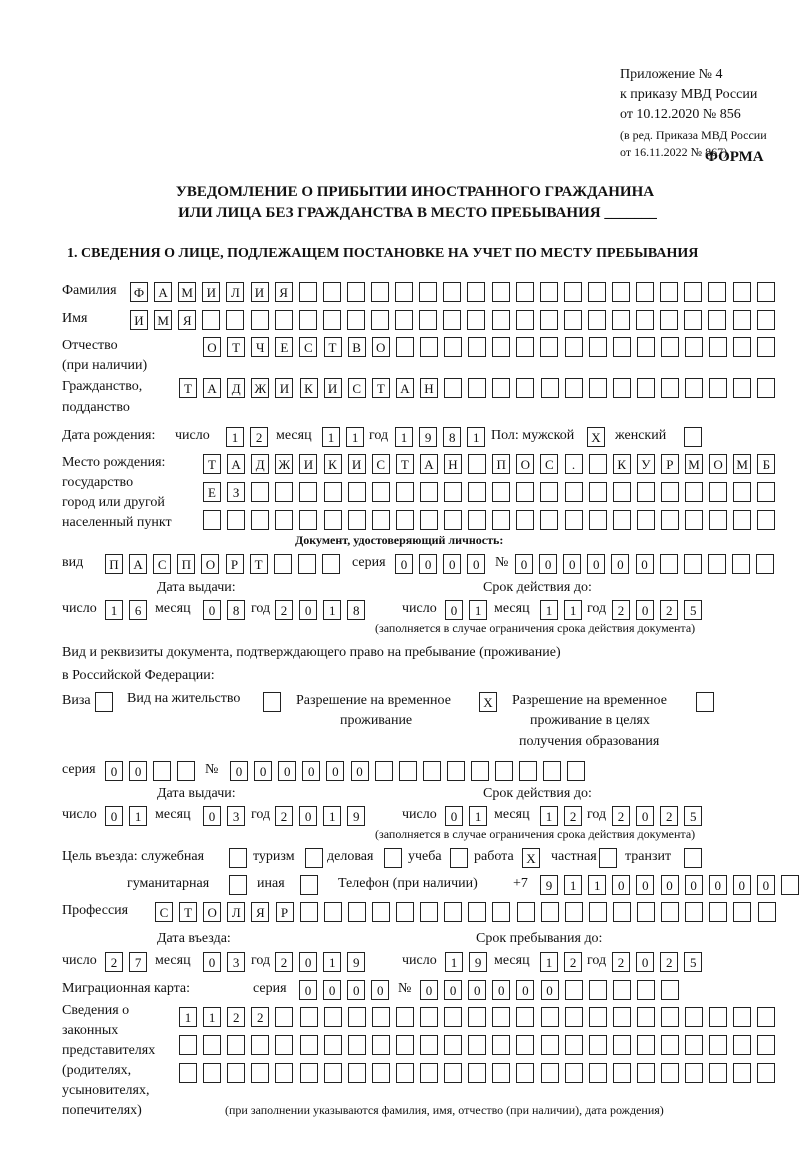 This screenshot has width=800, height=1163. Describe the element at coordinates (621, 990) in the screenshot. I see `mc-number-box` at that location.